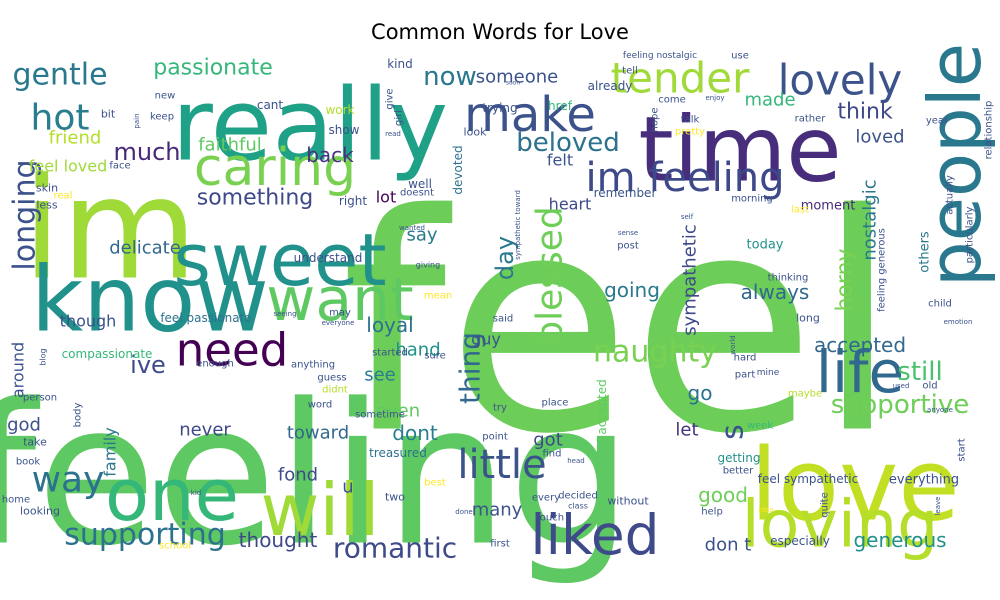  What do you see at coordinates (428, 265) in the screenshot?
I see `word-giving: giving` at bounding box center [428, 265].